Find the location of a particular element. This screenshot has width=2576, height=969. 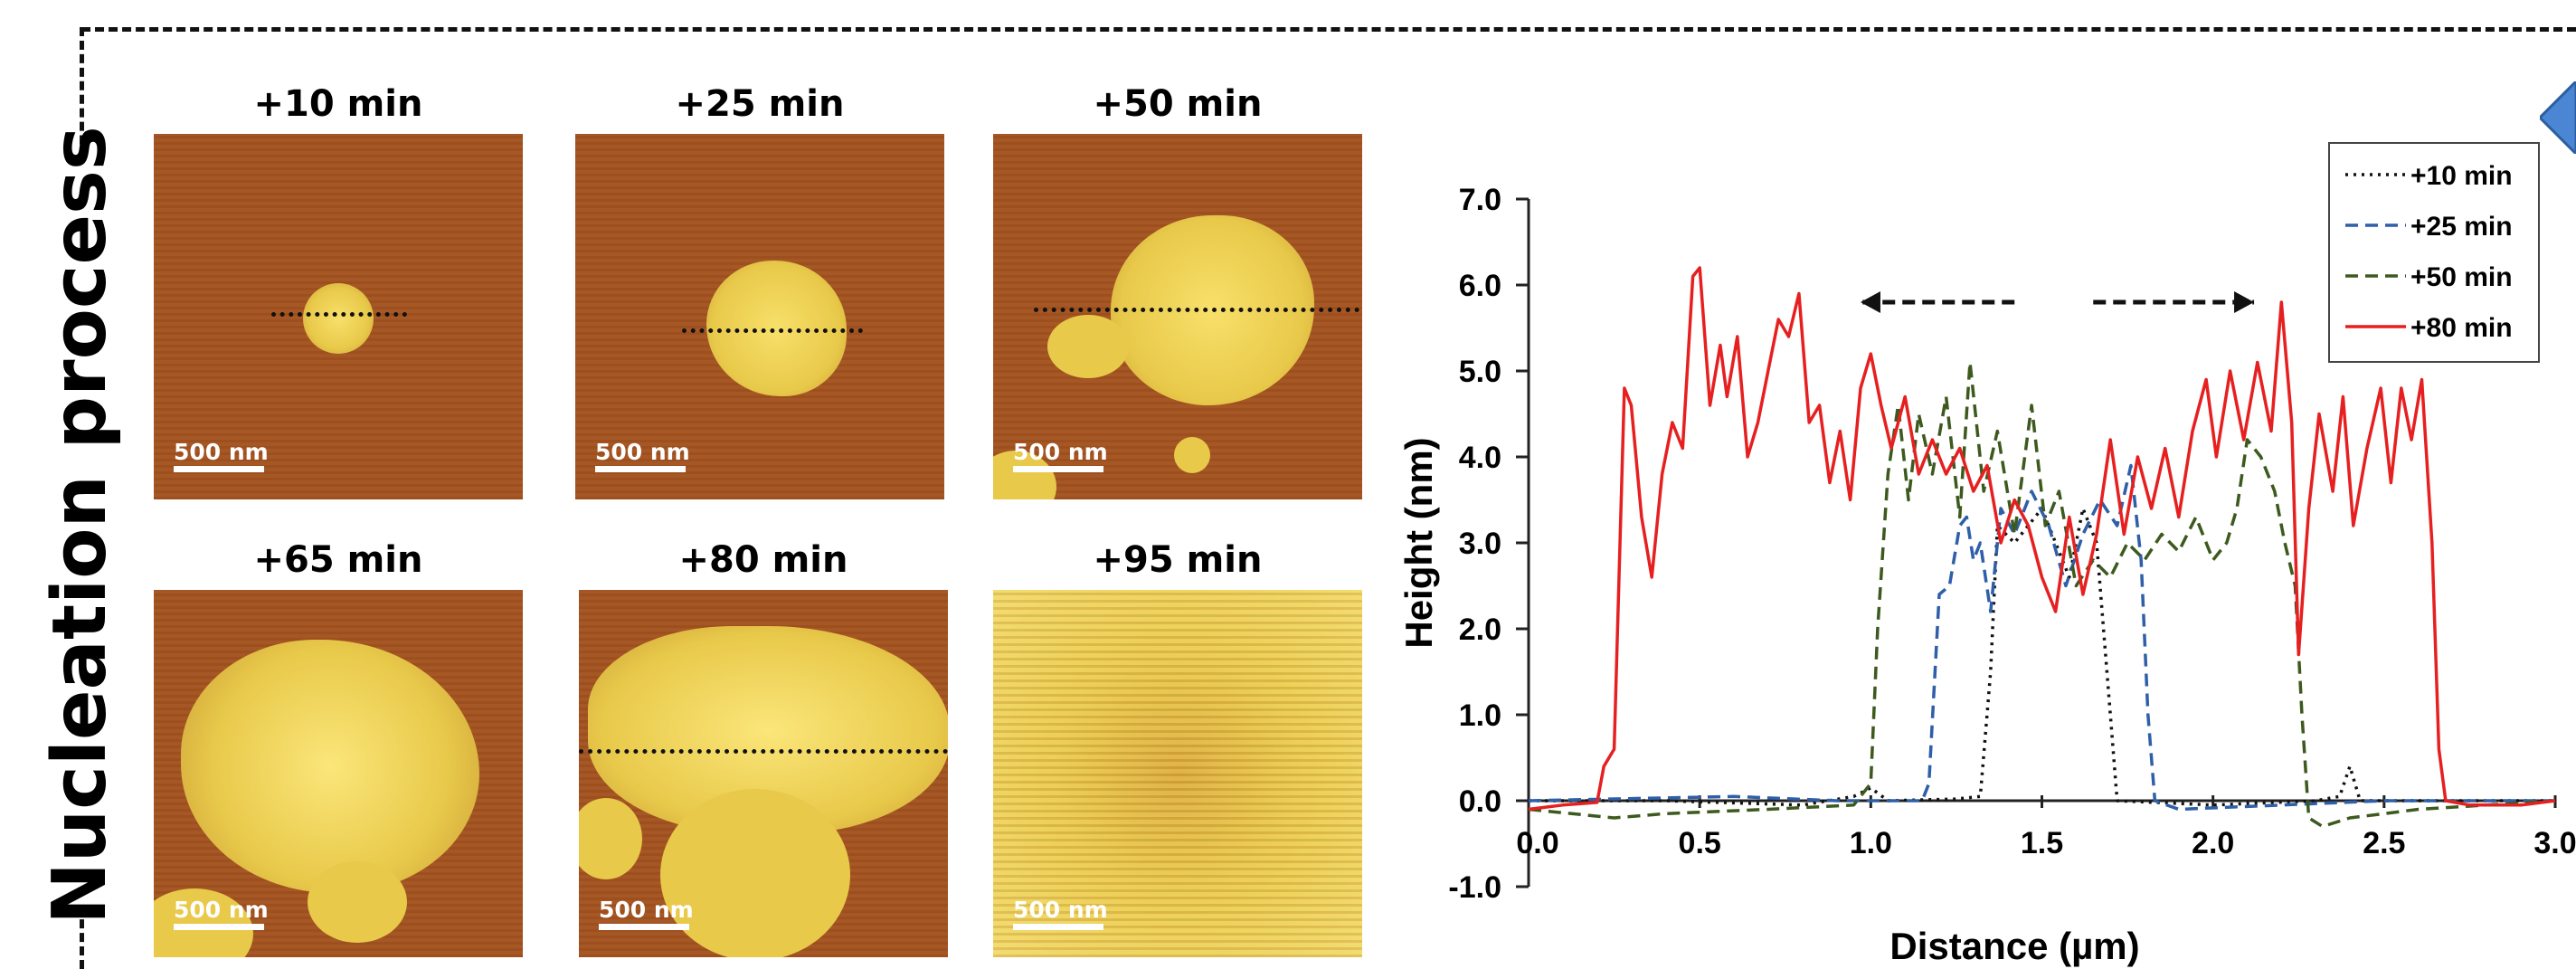

callout-arrow-icon is located at coordinates (2558, 118).